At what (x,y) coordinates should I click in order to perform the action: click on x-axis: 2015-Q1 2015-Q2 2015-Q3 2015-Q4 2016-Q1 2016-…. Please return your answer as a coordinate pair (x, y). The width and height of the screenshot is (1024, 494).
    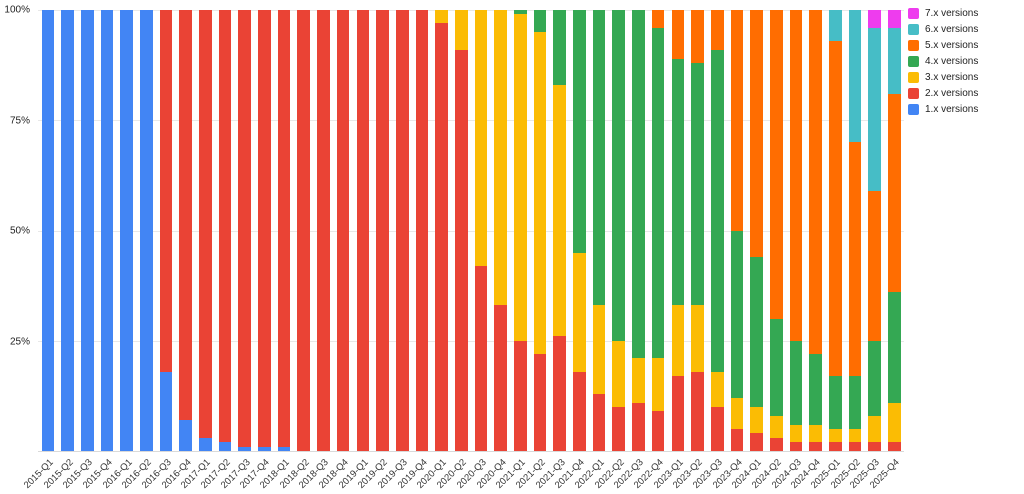
    Looking at the image, I should click on (463, 474).